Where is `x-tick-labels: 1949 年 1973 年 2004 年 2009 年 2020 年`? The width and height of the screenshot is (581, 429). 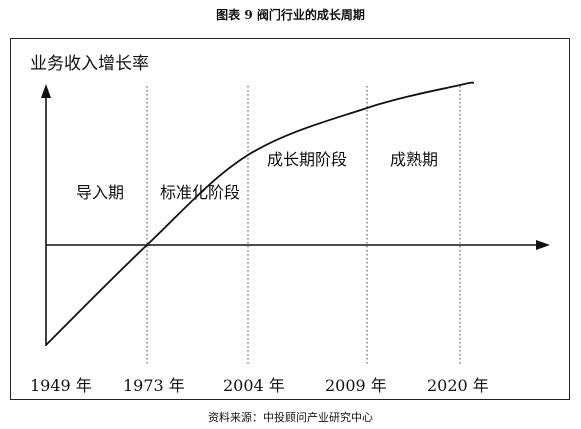 x-tick-labels: 1949 年 1973 年 2004 年 2009 年 2020 年 is located at coordinates (259, 385).